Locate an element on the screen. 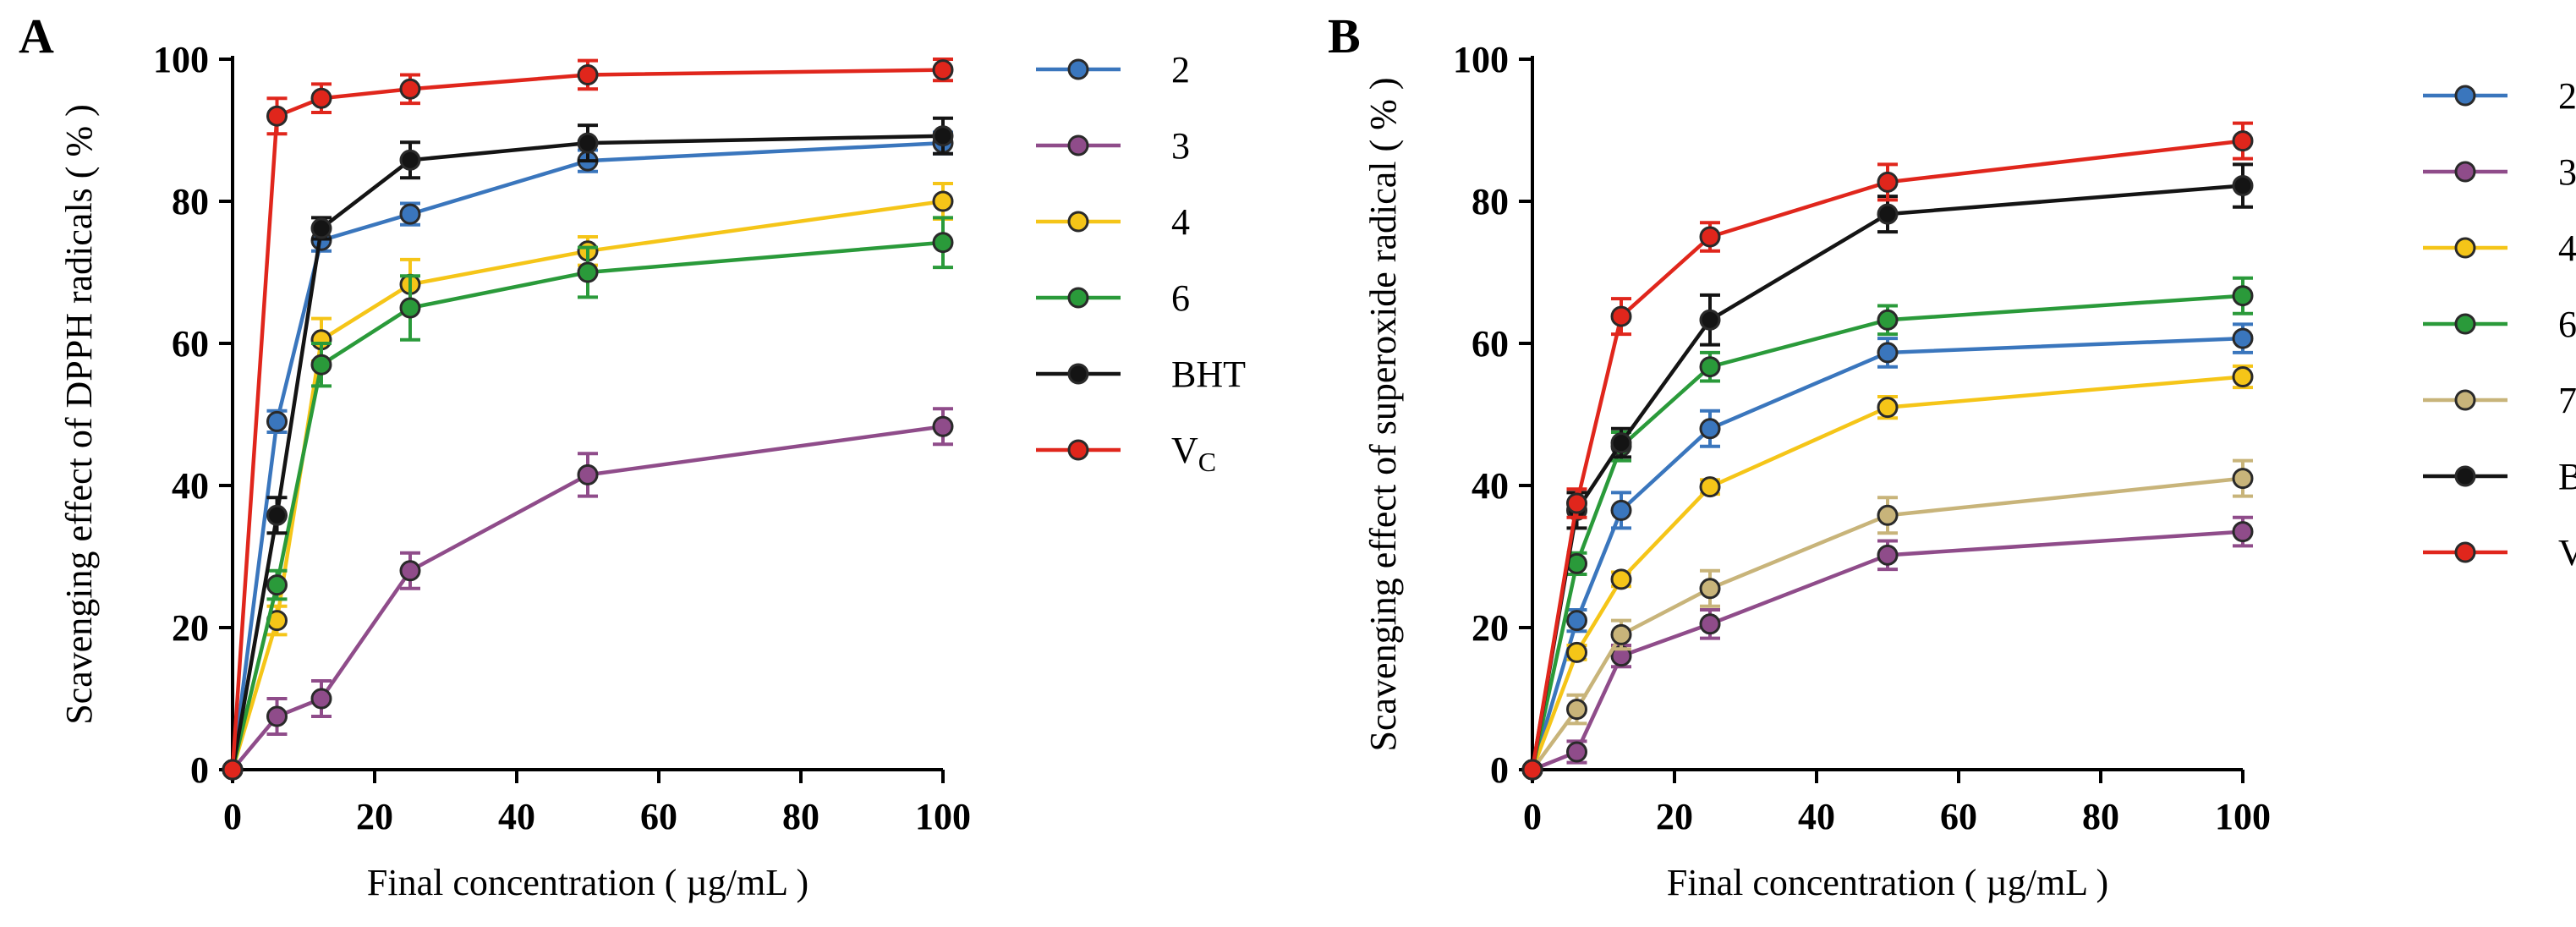  legend-label: 4 is located at coordinates (2567, 249).